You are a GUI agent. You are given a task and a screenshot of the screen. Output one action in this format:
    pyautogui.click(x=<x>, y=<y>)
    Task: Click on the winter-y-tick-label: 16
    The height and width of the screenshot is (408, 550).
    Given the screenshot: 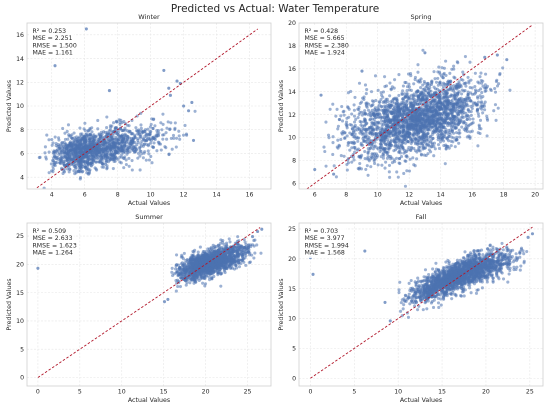 What is the action you would take?
    pyautogui.click(x=20, y=35)
    